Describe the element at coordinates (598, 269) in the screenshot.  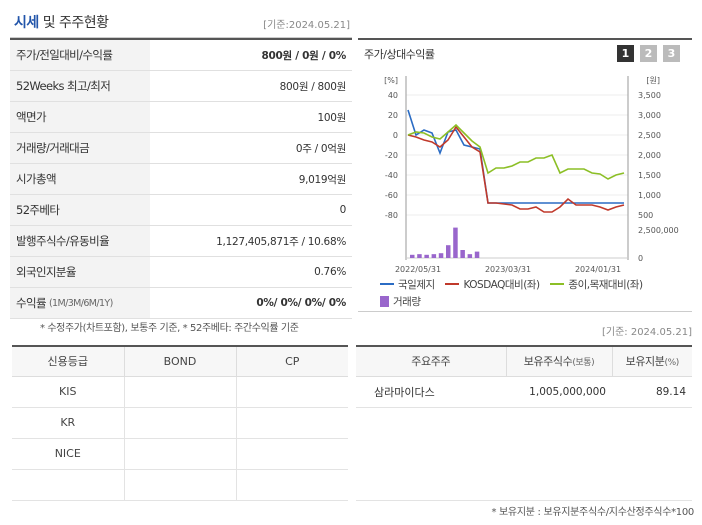
I see `x-tick-label: 2024/01/31` at that location.